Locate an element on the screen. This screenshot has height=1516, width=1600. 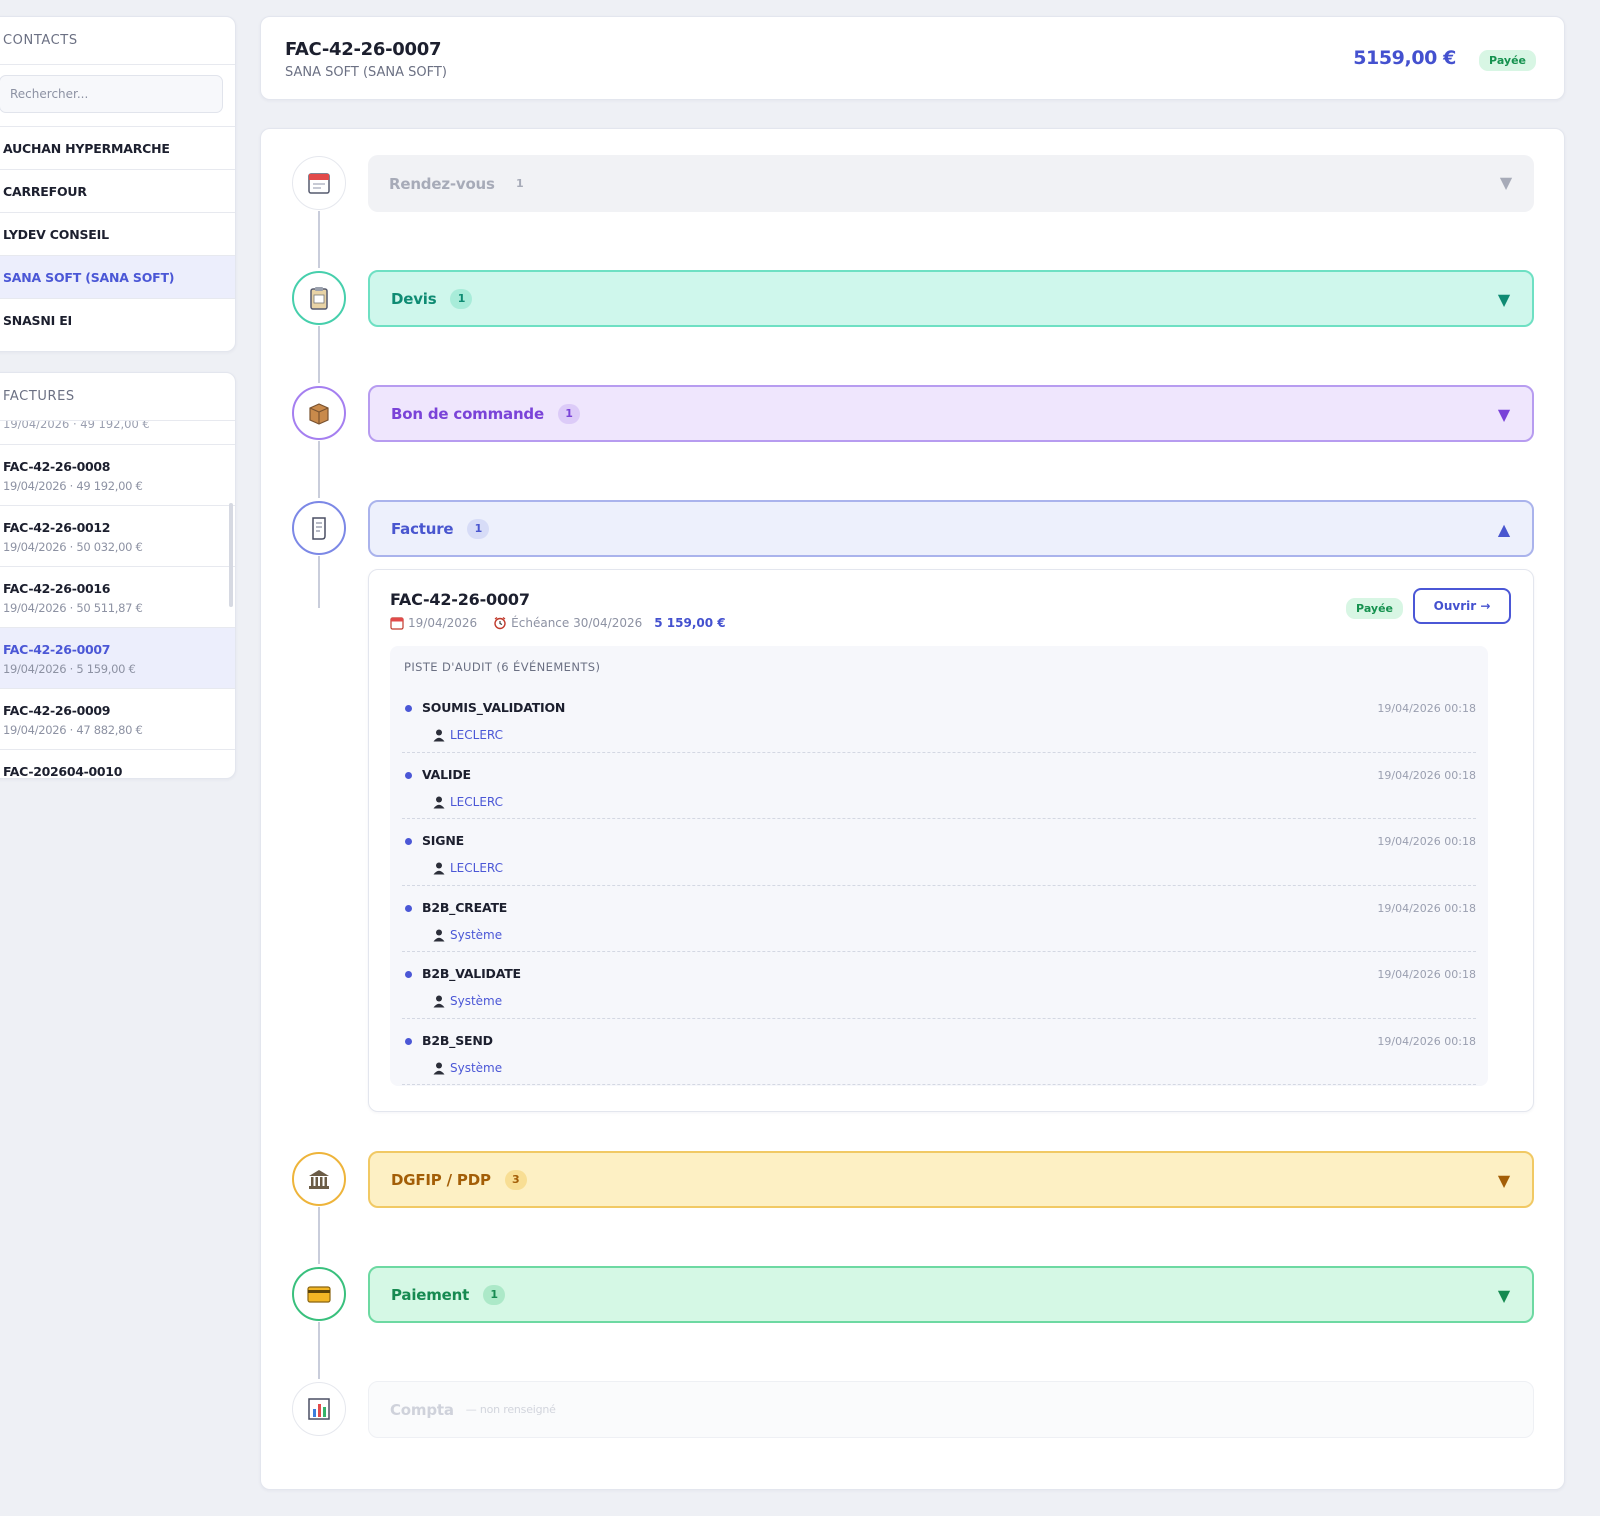
stage-label: Facture is located at coordinates (422, 528).